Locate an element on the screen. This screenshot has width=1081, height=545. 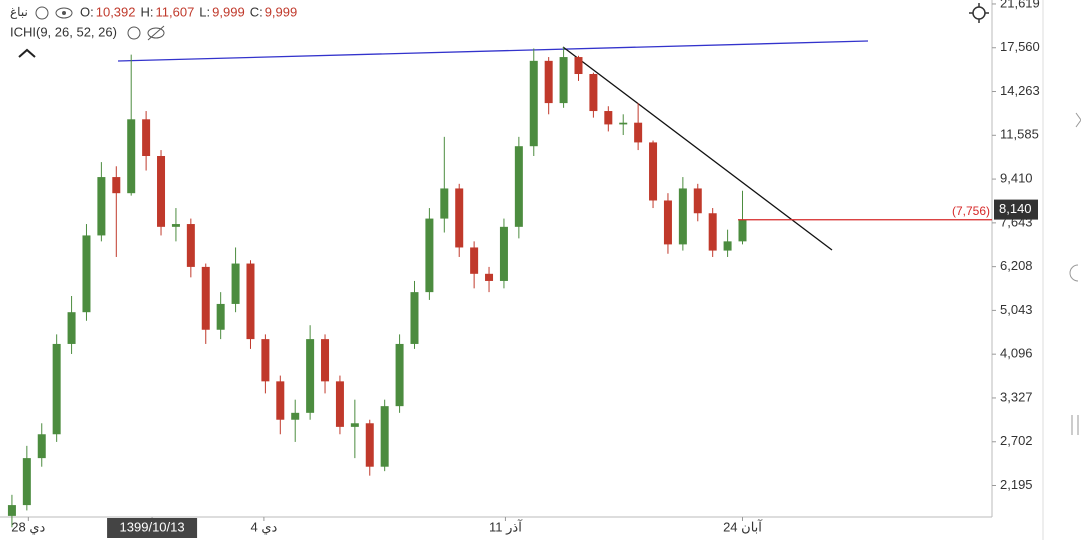
ohlc-label: L: is located at coordinates (204, 11).